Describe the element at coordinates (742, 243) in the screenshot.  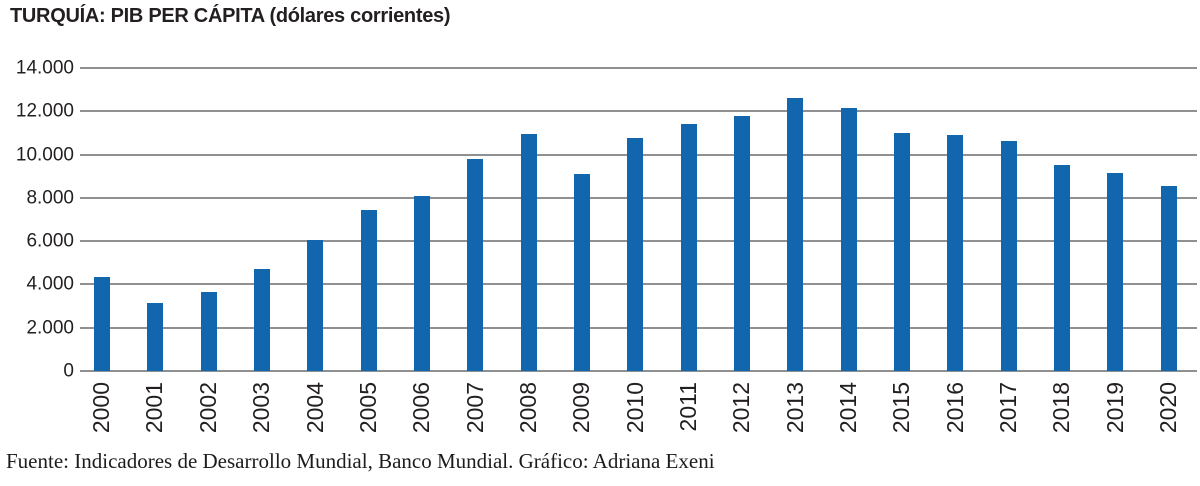
I see `bar-2012` at that location.